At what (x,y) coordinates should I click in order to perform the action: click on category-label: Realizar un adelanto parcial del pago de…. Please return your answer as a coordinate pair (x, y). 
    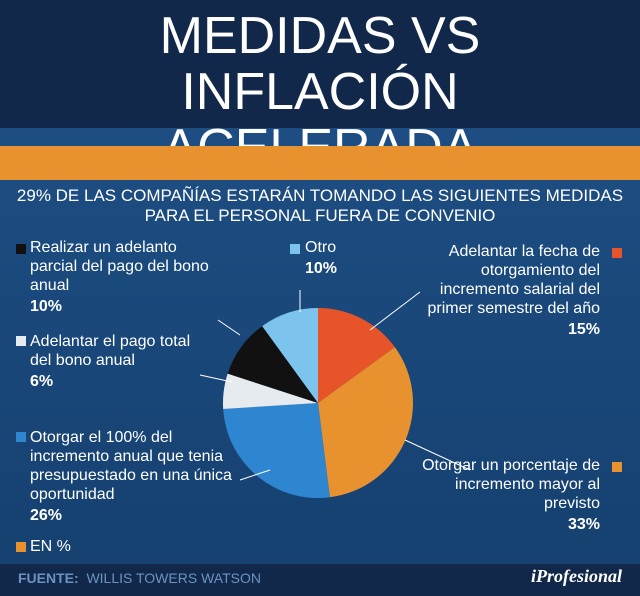
    Looking at the image, I should click on (119, 266).